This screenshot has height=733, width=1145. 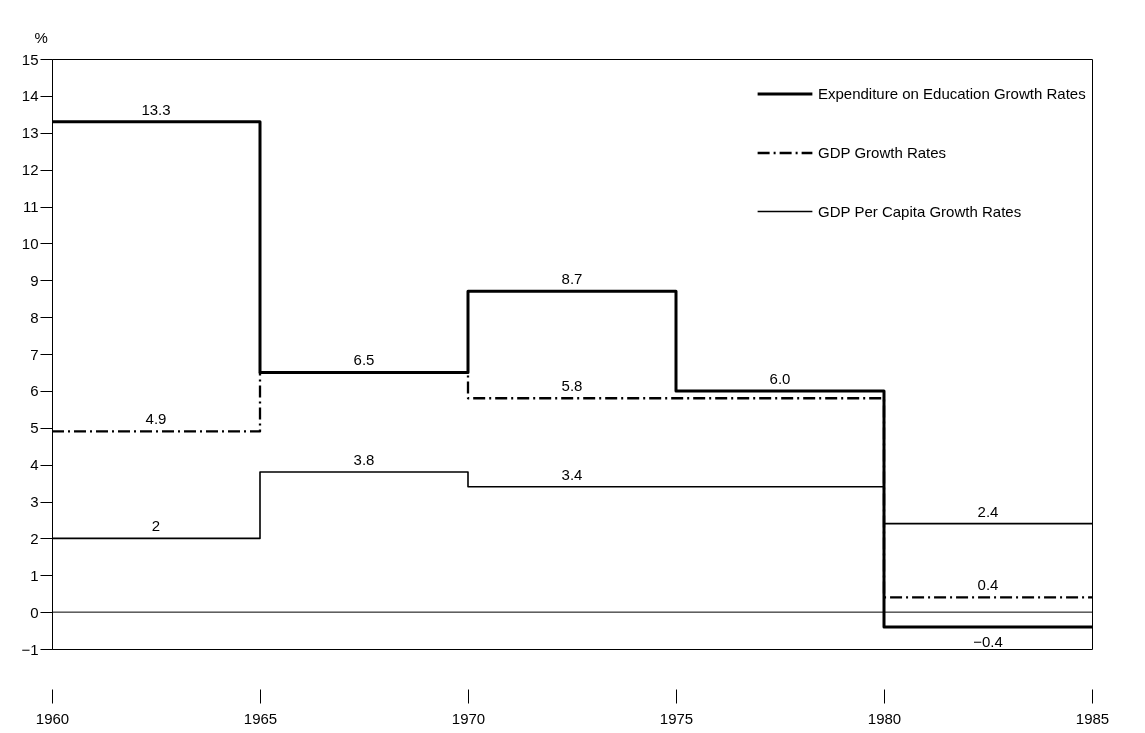 What do you see at coordinates (156, 109) in the screenshot?
I see `data-label: 13.3` at bounding box center [156, 109].